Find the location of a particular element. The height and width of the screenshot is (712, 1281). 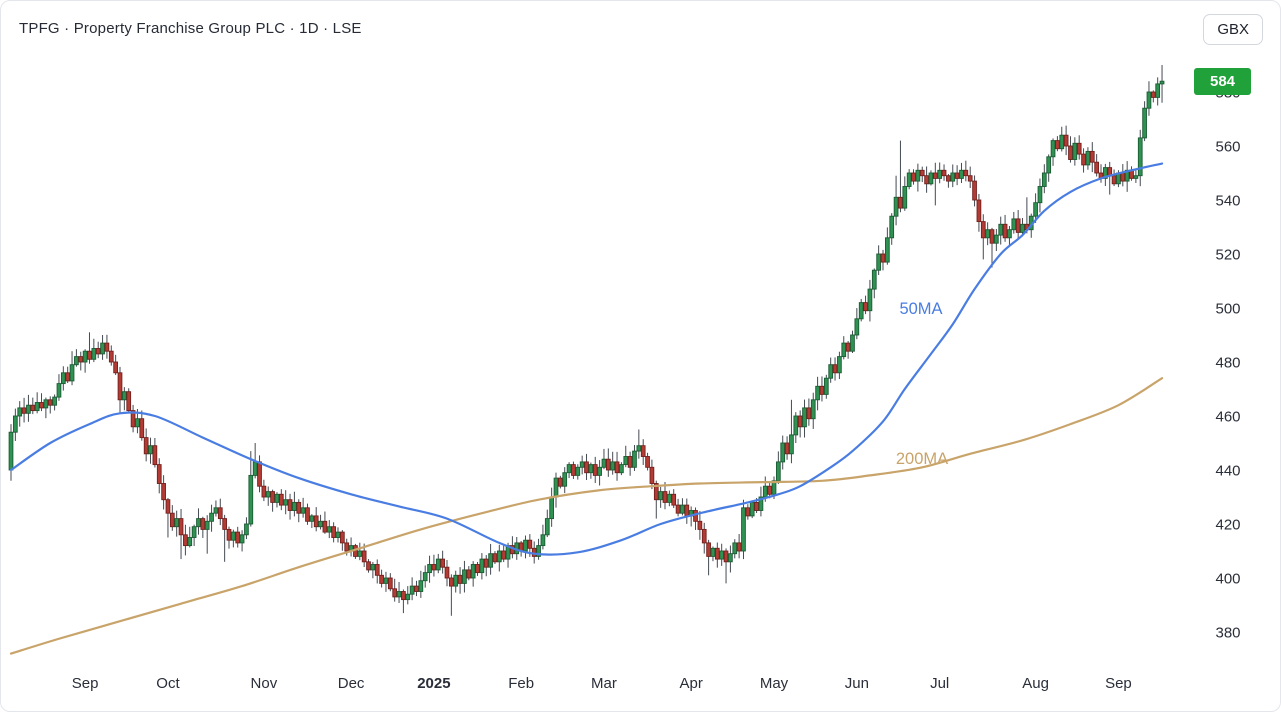

x-axis-label: Jun is located at coordinates (857, 683).